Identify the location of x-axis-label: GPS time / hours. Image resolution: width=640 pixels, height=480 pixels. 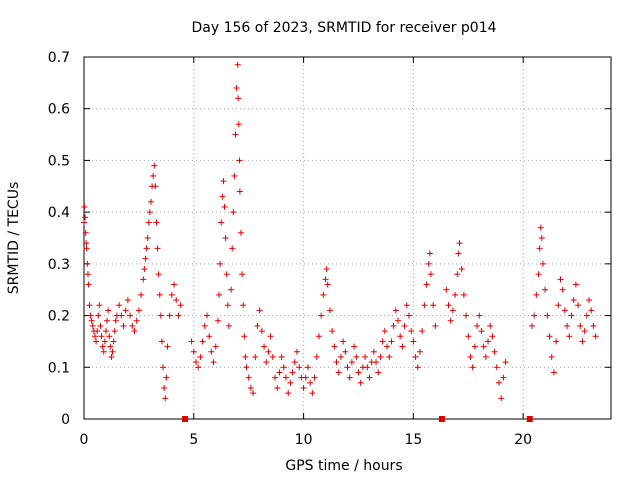
(343, 466).